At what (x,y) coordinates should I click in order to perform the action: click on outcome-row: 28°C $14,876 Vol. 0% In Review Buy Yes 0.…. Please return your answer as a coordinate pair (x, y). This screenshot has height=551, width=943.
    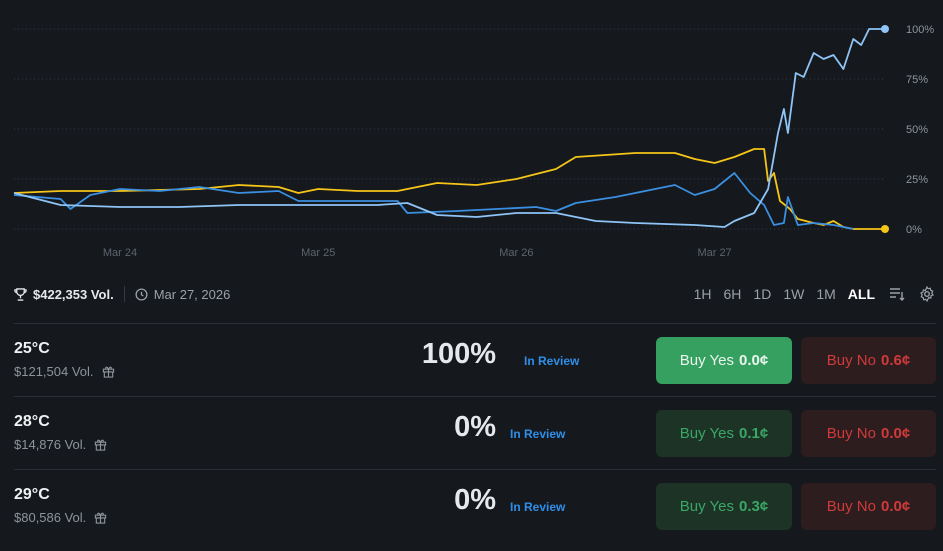
    Looking at the image, I should click on (475, 432).